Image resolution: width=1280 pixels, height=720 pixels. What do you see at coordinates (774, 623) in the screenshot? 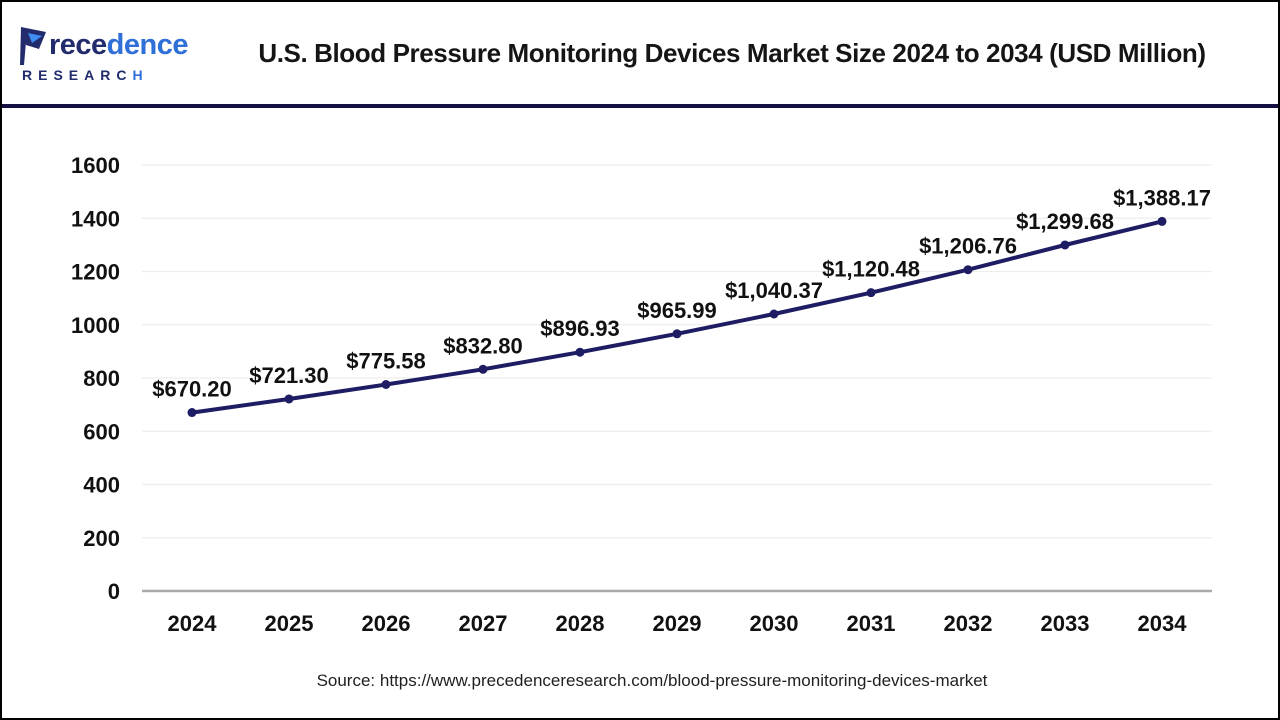
I see `x-tick-label: 2030` at bounding box center [774, 623].